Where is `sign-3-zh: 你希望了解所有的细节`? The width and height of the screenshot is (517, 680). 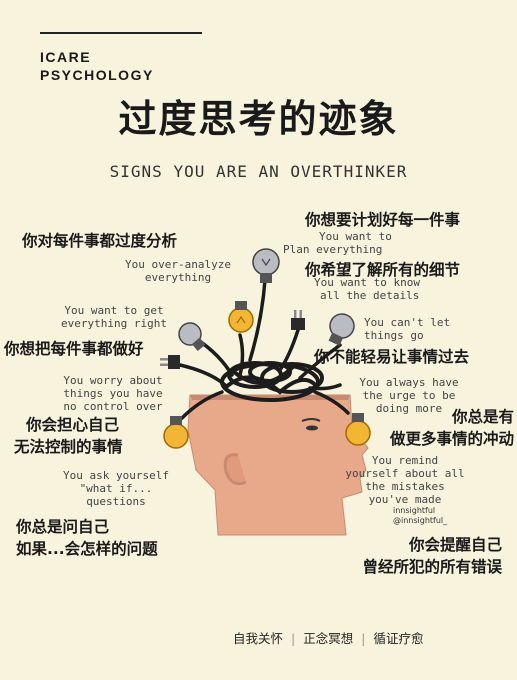
sign-3-zh: 你希望了解所有的细节 is located at coordinates (382, 270).